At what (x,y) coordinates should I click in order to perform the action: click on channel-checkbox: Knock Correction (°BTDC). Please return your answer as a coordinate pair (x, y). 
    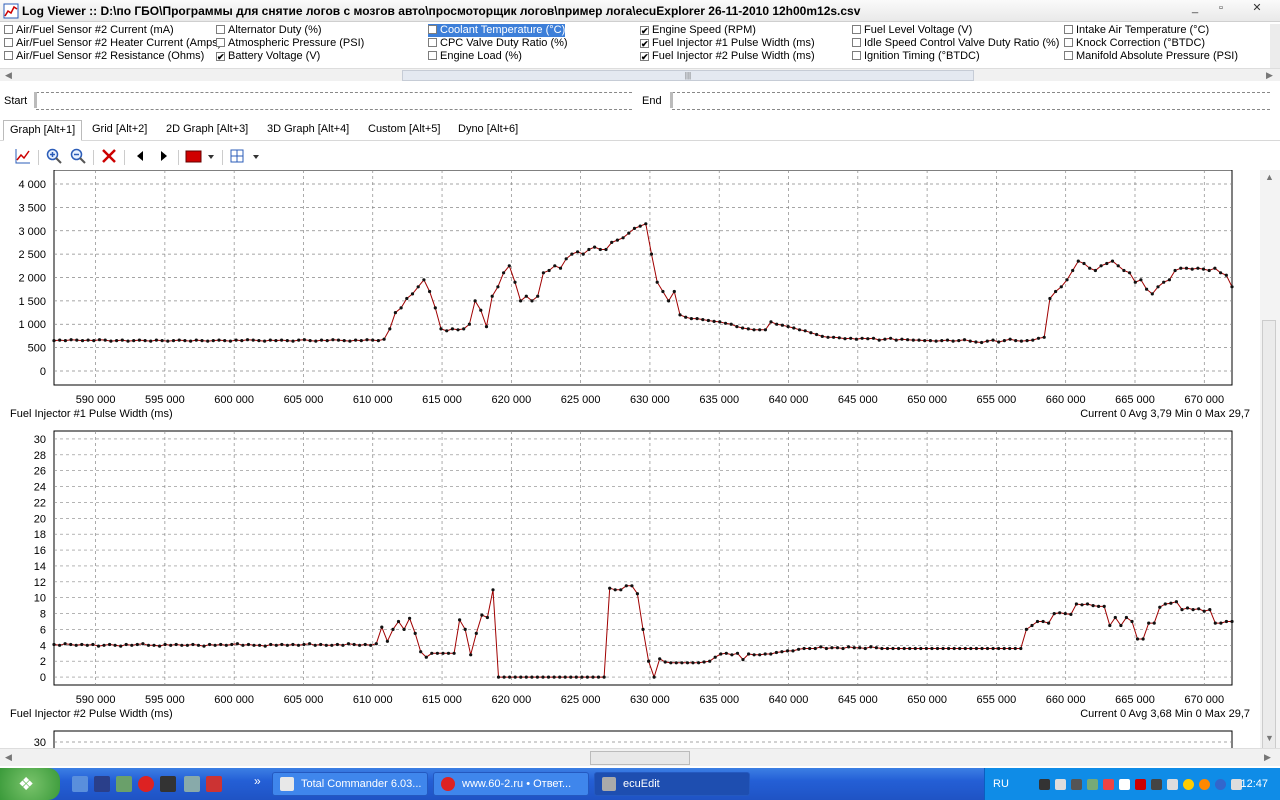
    Looking at the image, I should click on (1134, 43).